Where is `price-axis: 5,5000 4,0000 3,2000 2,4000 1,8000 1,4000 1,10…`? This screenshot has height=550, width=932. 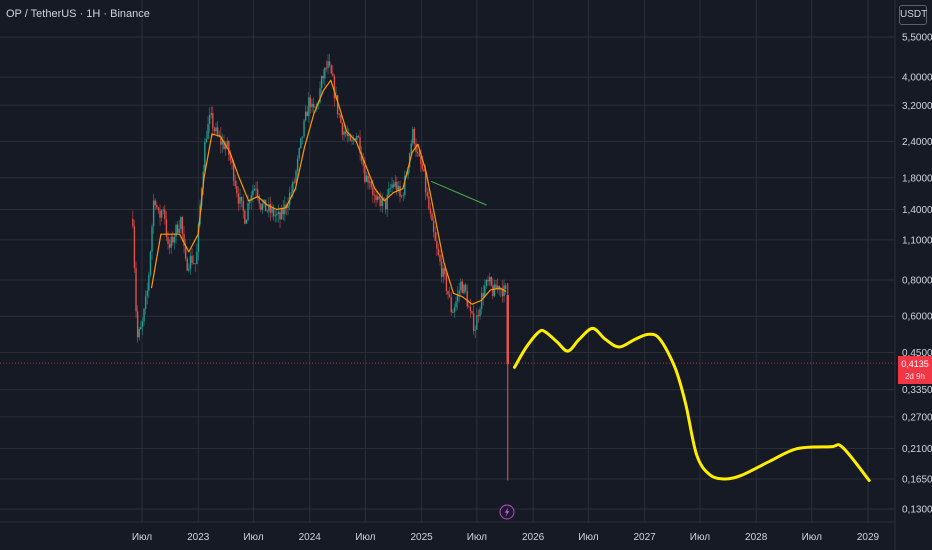 price-axis: 5,5000 4,0000 3,2000 2,4000 1,8000 1,4000 1,10… is located at coordinates (917, 274).